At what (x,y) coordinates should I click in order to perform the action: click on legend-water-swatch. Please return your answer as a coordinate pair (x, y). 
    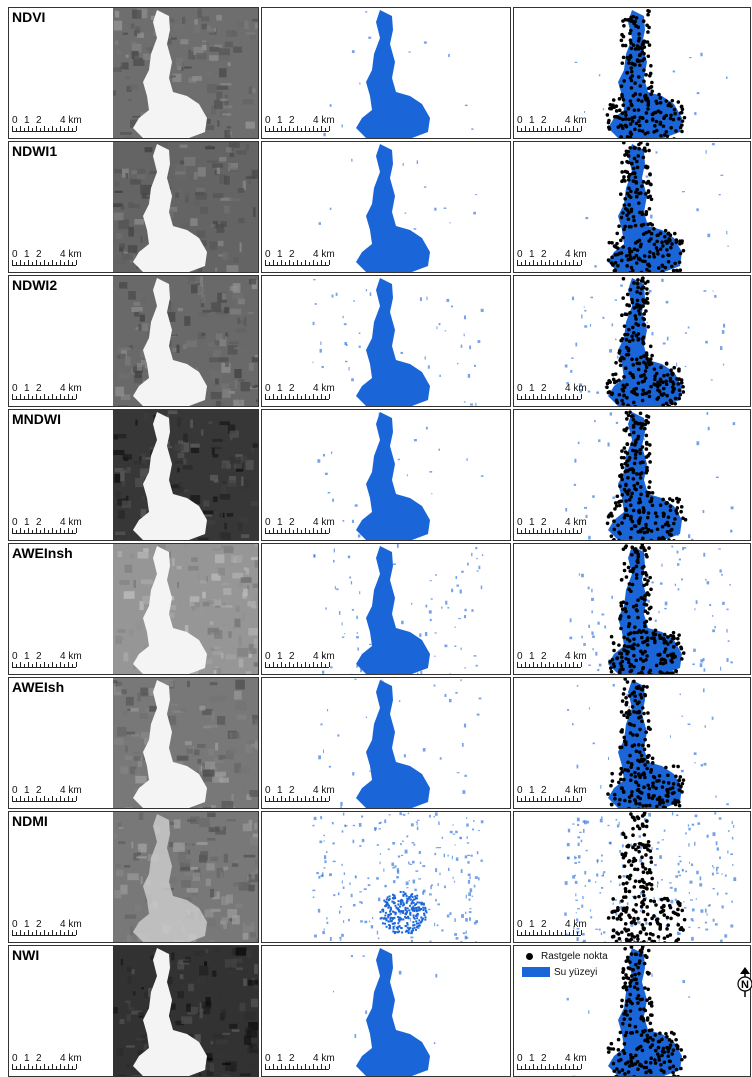
    Looking at the image, I should click on (536, 972).